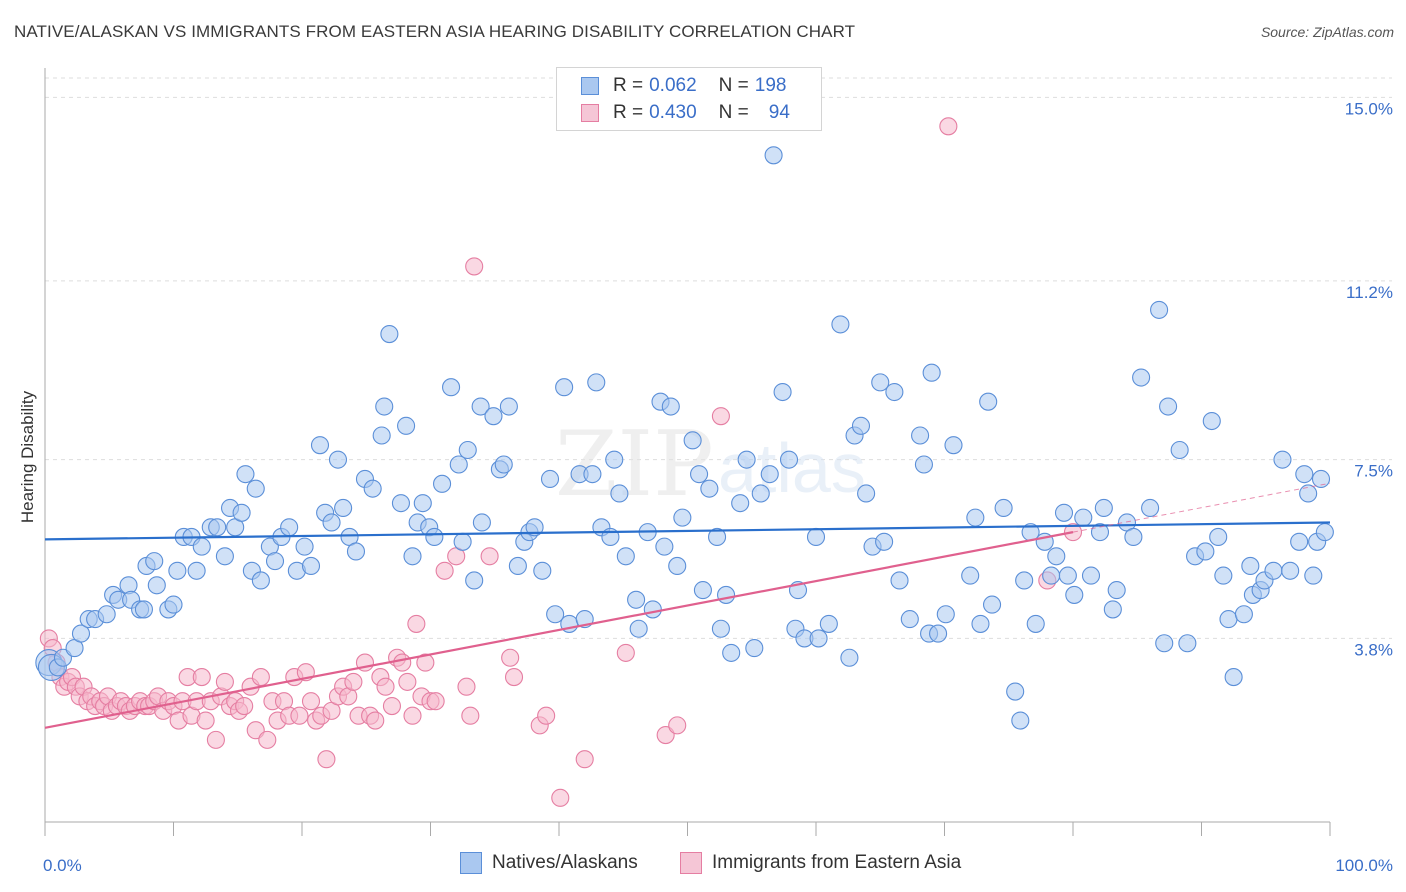 Image resolution: width=1406 pixels, height=892 pixels. Describe the element at coordinates (634, 464) in the screenshot. I see `watermark-zip: ZIP` at that location.